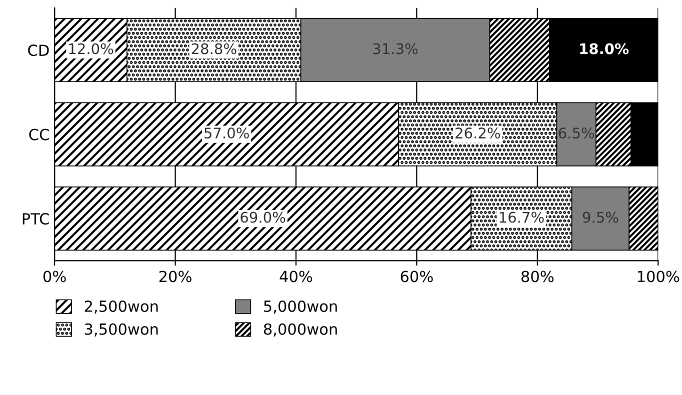  Describe the element at coordinates (263, 217) in the screenshot. I see `data-label: 69.0%` at that location.